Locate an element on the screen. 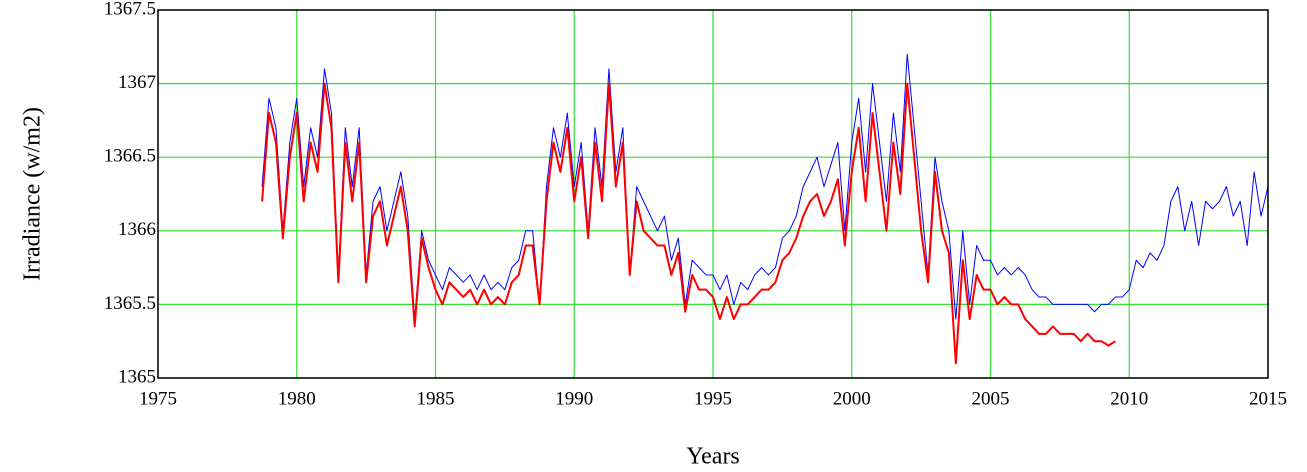 This screenshot has width=1307, height=472. y-tick-label: 1367 is located at coordinates (137, 82).